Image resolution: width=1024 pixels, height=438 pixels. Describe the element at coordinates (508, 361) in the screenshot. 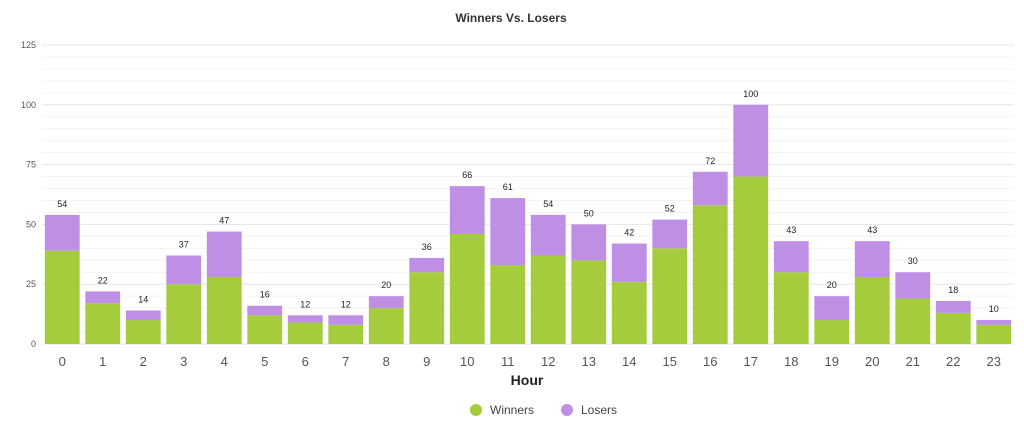

I see `x-tick-label: 11` at that location.